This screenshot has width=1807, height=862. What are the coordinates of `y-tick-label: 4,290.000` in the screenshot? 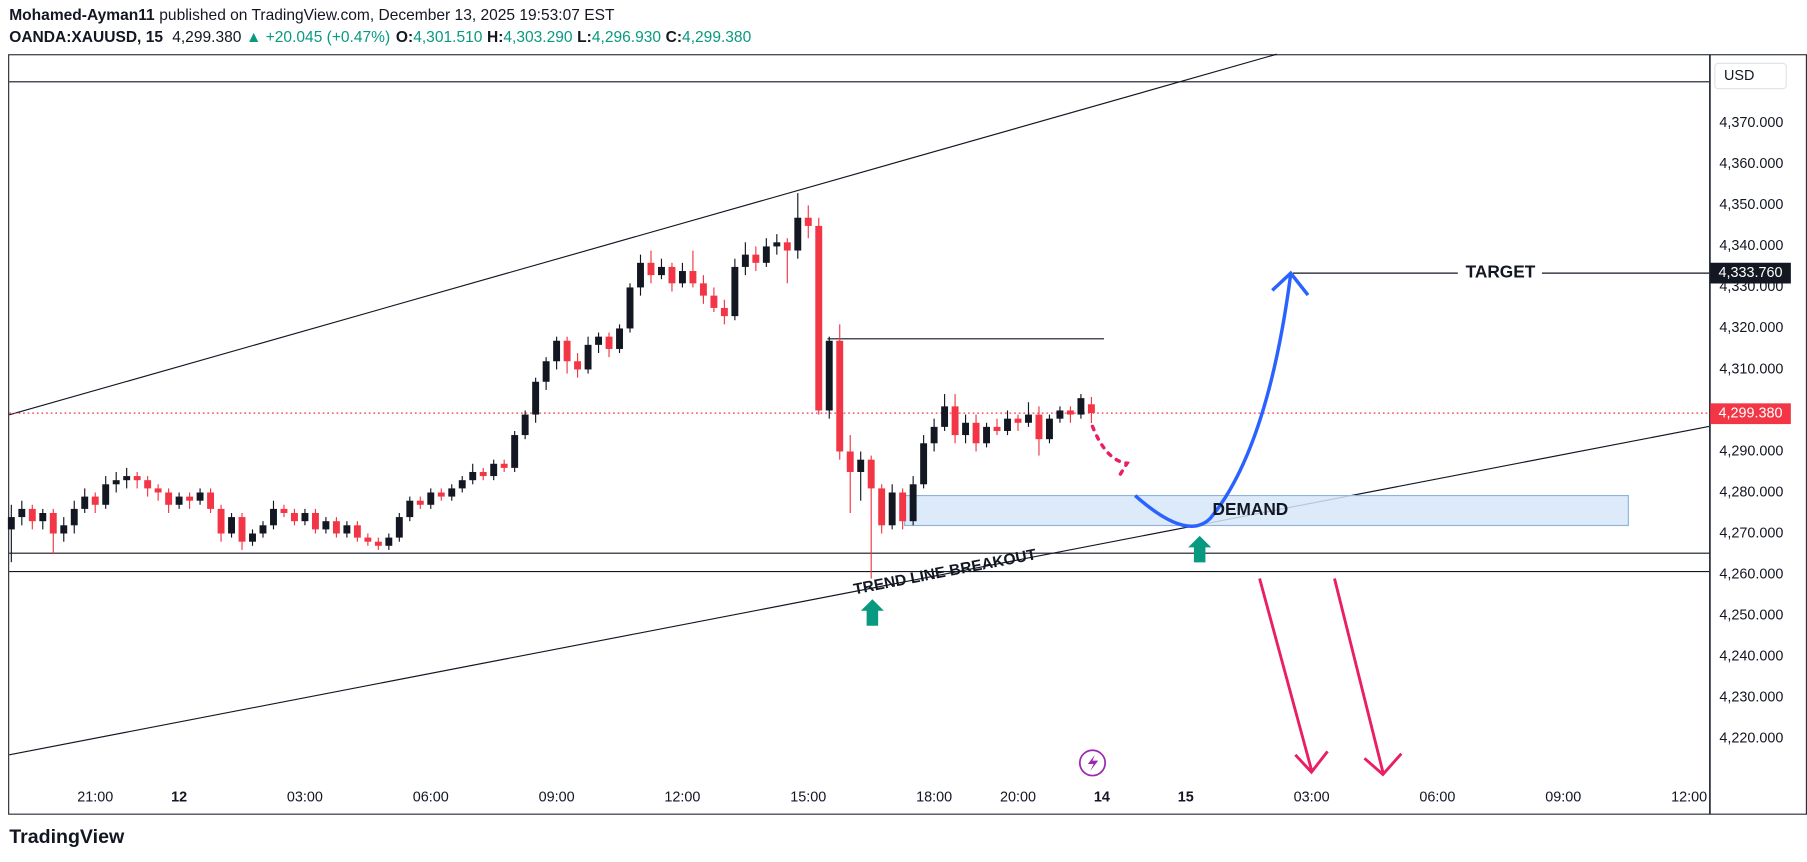 It's located at (1751, 451).